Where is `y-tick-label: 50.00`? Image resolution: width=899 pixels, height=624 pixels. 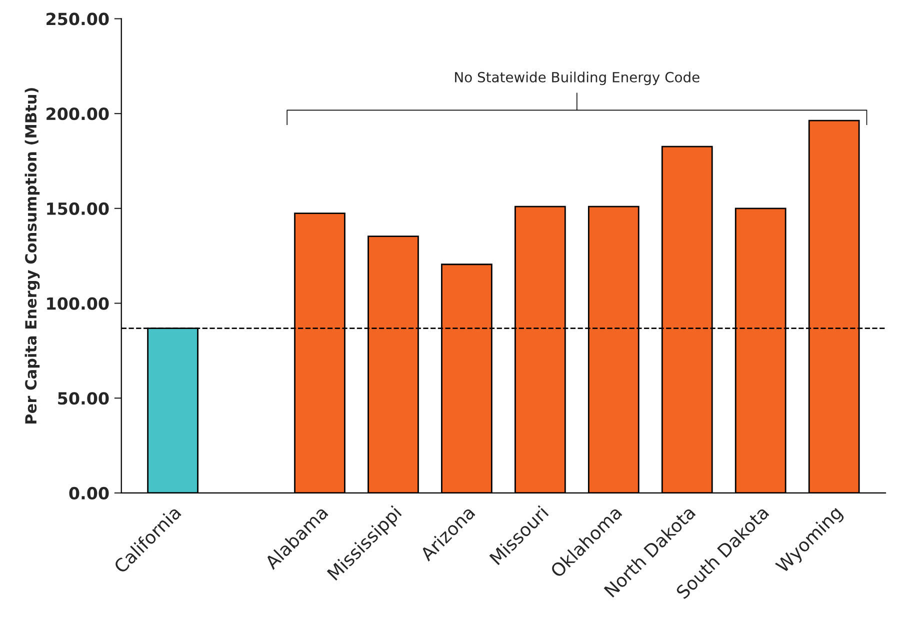
y-tick-label: 50.00 is located at coordinates (83, 398).